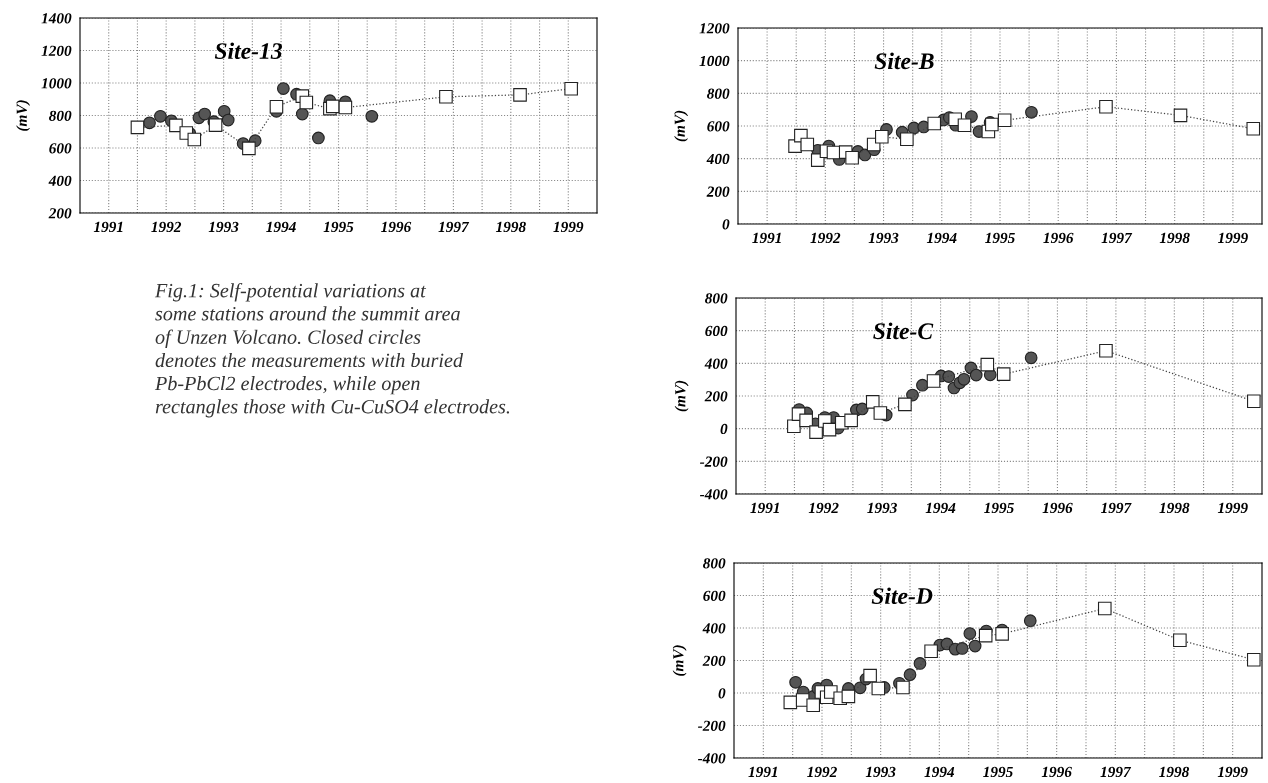 The height and width of the screenshot is (783, 1268). Describe the element at coordinates (902, 596) in the screenshot. I see `text: Site-D` at that location.